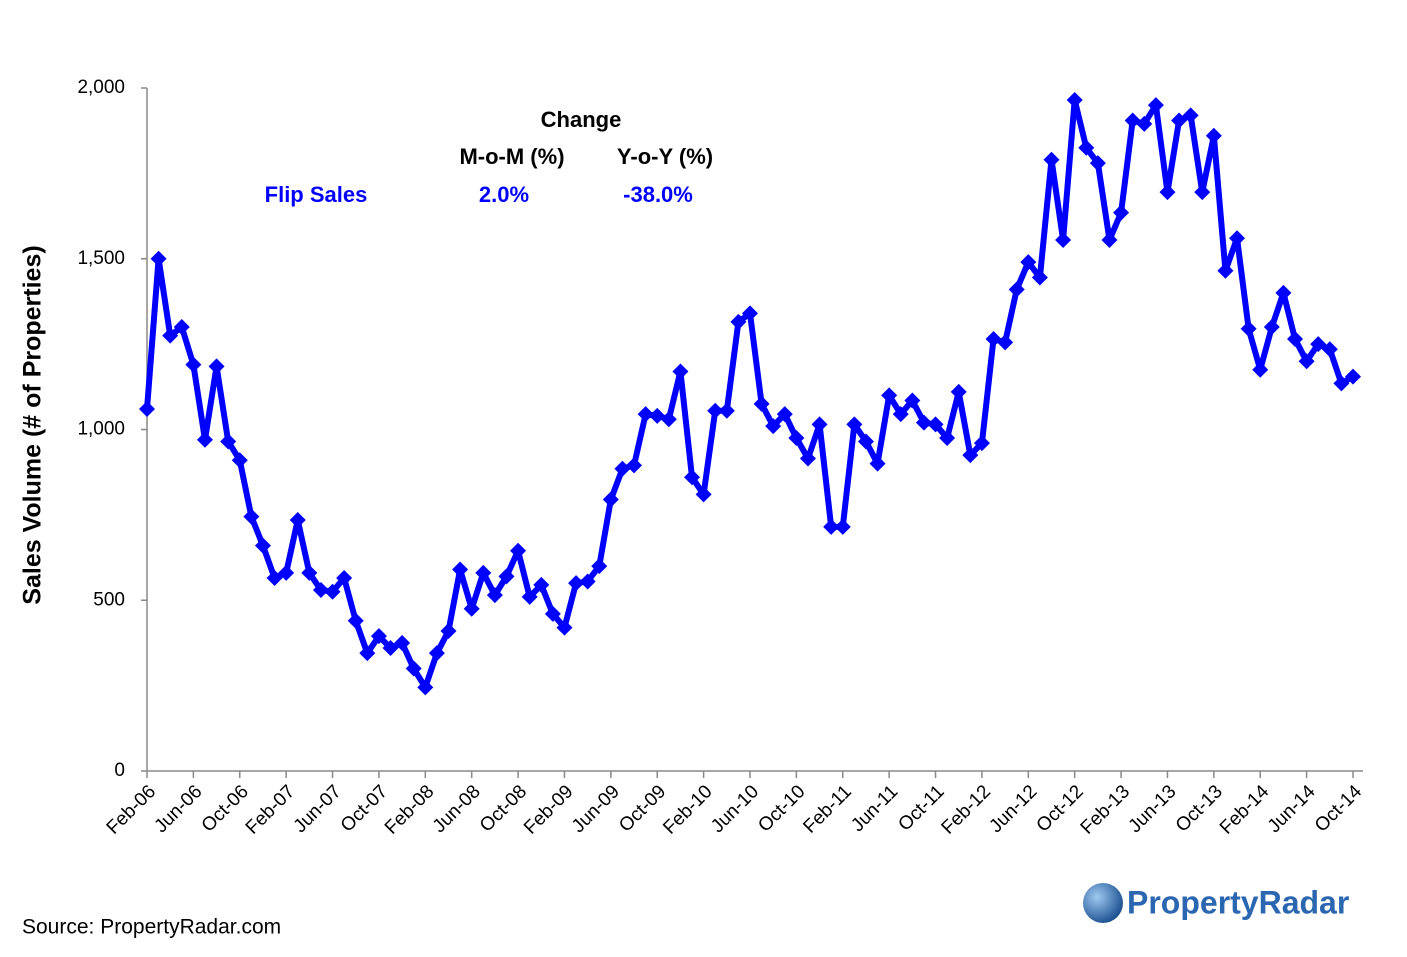  I want to click on x-tick-label: Oct-10, so click(781, 808).